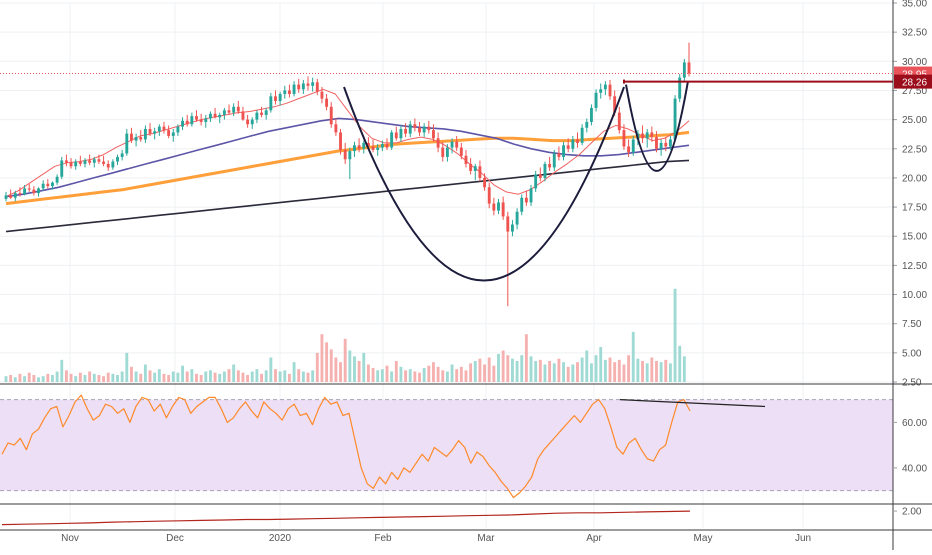  Describe the element at coordinates (912, 383) in the screenshot. I see `price-tick-label: 2.50` at that location.